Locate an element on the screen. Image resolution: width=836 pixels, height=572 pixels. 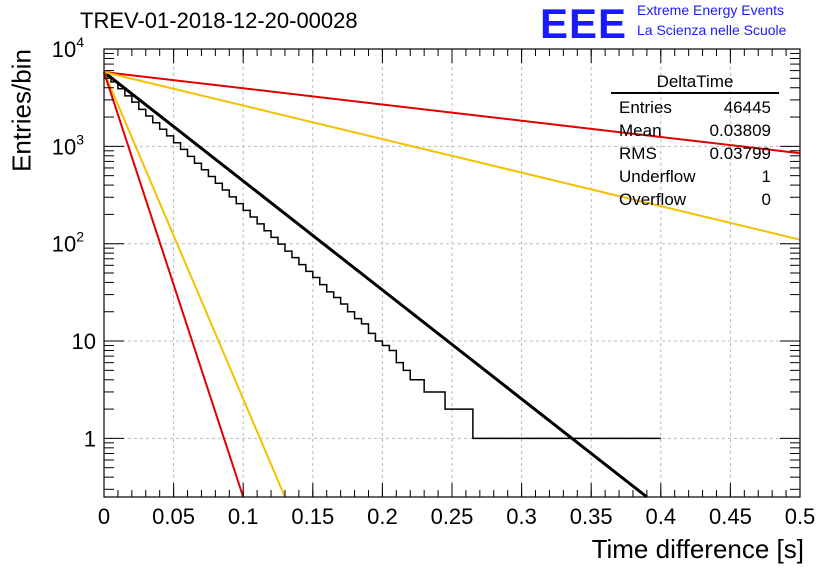
x-axis-label: Time difference [s] is located at coordinates (697, 549).